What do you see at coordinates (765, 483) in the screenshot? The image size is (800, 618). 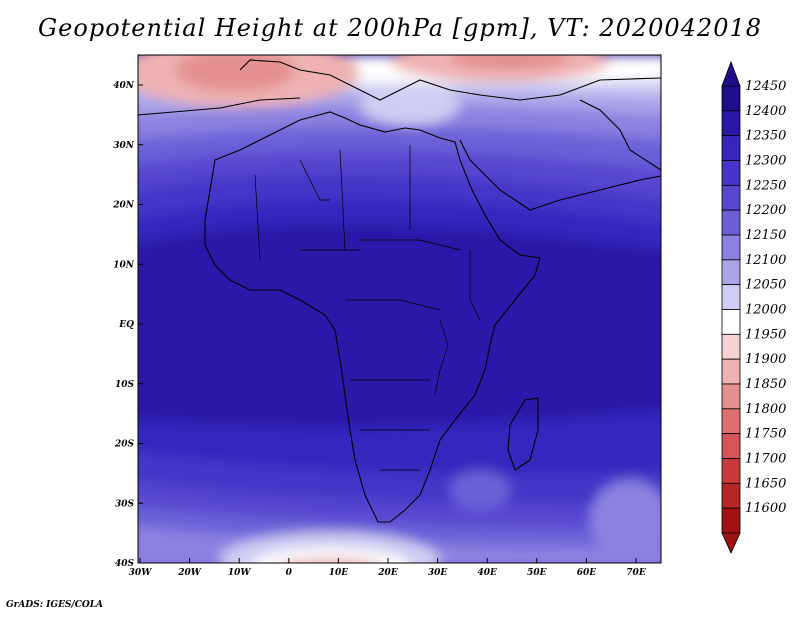 I see `colorbar-label: 11650` at bounding box center [765, 483].